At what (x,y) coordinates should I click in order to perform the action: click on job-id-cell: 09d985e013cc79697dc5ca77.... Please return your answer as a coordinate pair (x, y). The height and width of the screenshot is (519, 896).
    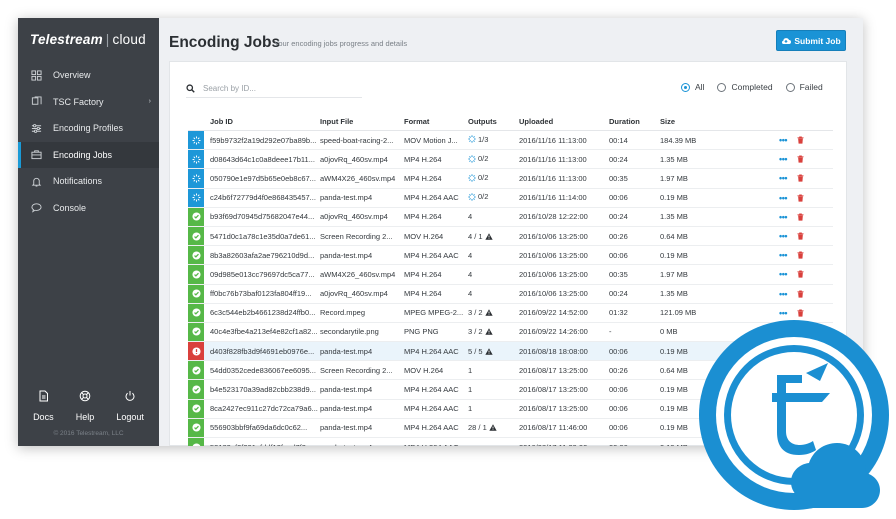
    Looking at the image, I should click on (262, 274).